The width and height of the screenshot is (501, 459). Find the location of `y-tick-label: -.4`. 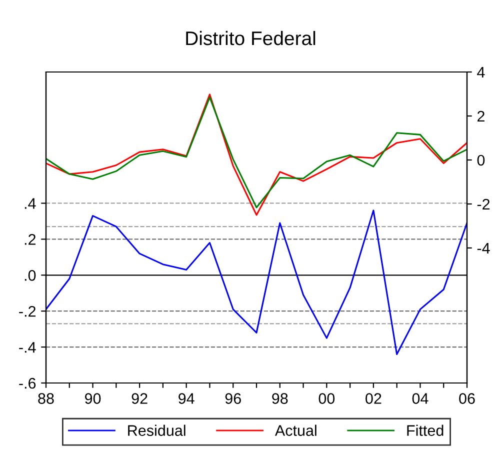

y-tick-label: -.4 is located at coordinates (27, 347).